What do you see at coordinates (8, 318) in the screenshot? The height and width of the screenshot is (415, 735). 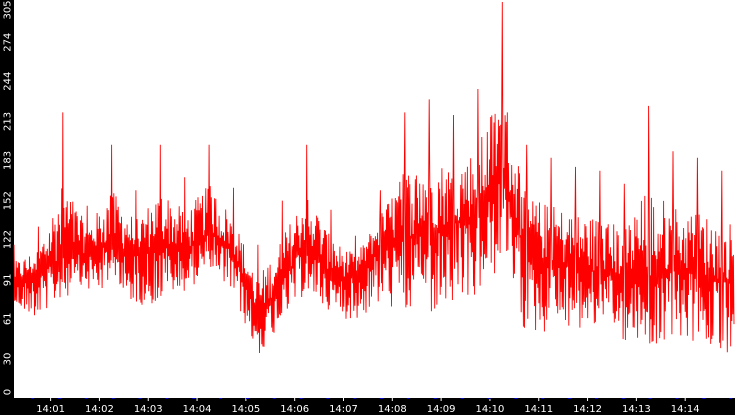 I see `y-tick-label: 61` at bounding box center [8, 318].